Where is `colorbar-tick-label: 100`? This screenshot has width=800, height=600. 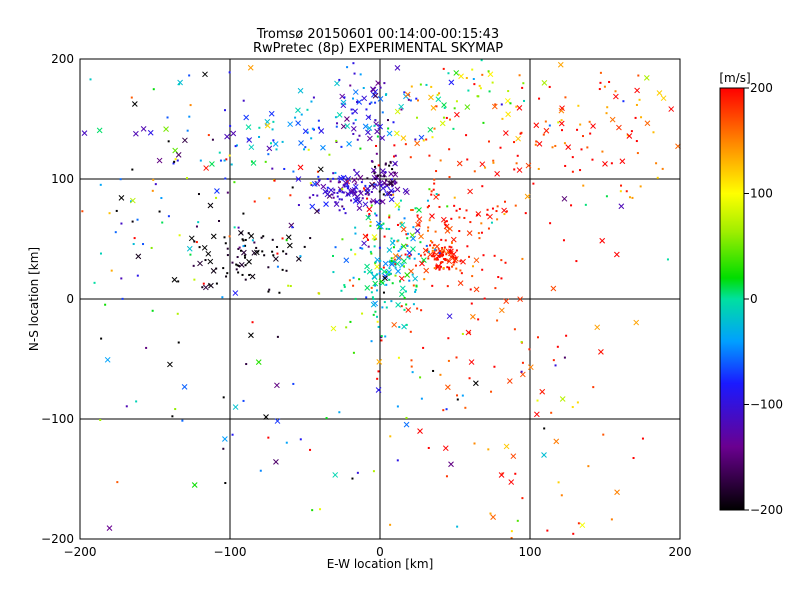
colorbar-tick-label: 100 is located at coordinates (761, 194).